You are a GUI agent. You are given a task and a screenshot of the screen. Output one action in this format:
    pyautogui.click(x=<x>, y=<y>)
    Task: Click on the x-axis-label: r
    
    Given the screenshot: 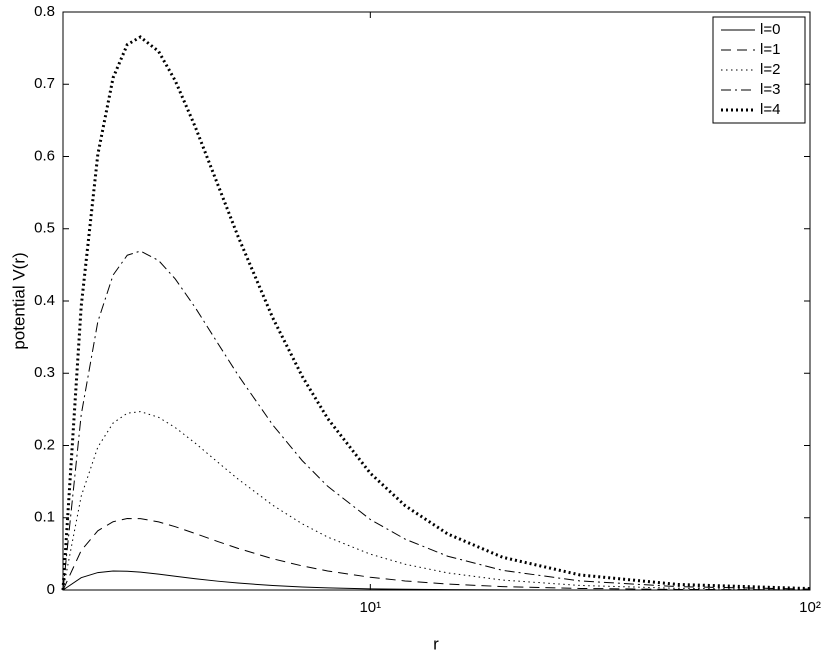 What is the action you would take?
    pyautogui.click(x=436, y=643)
    